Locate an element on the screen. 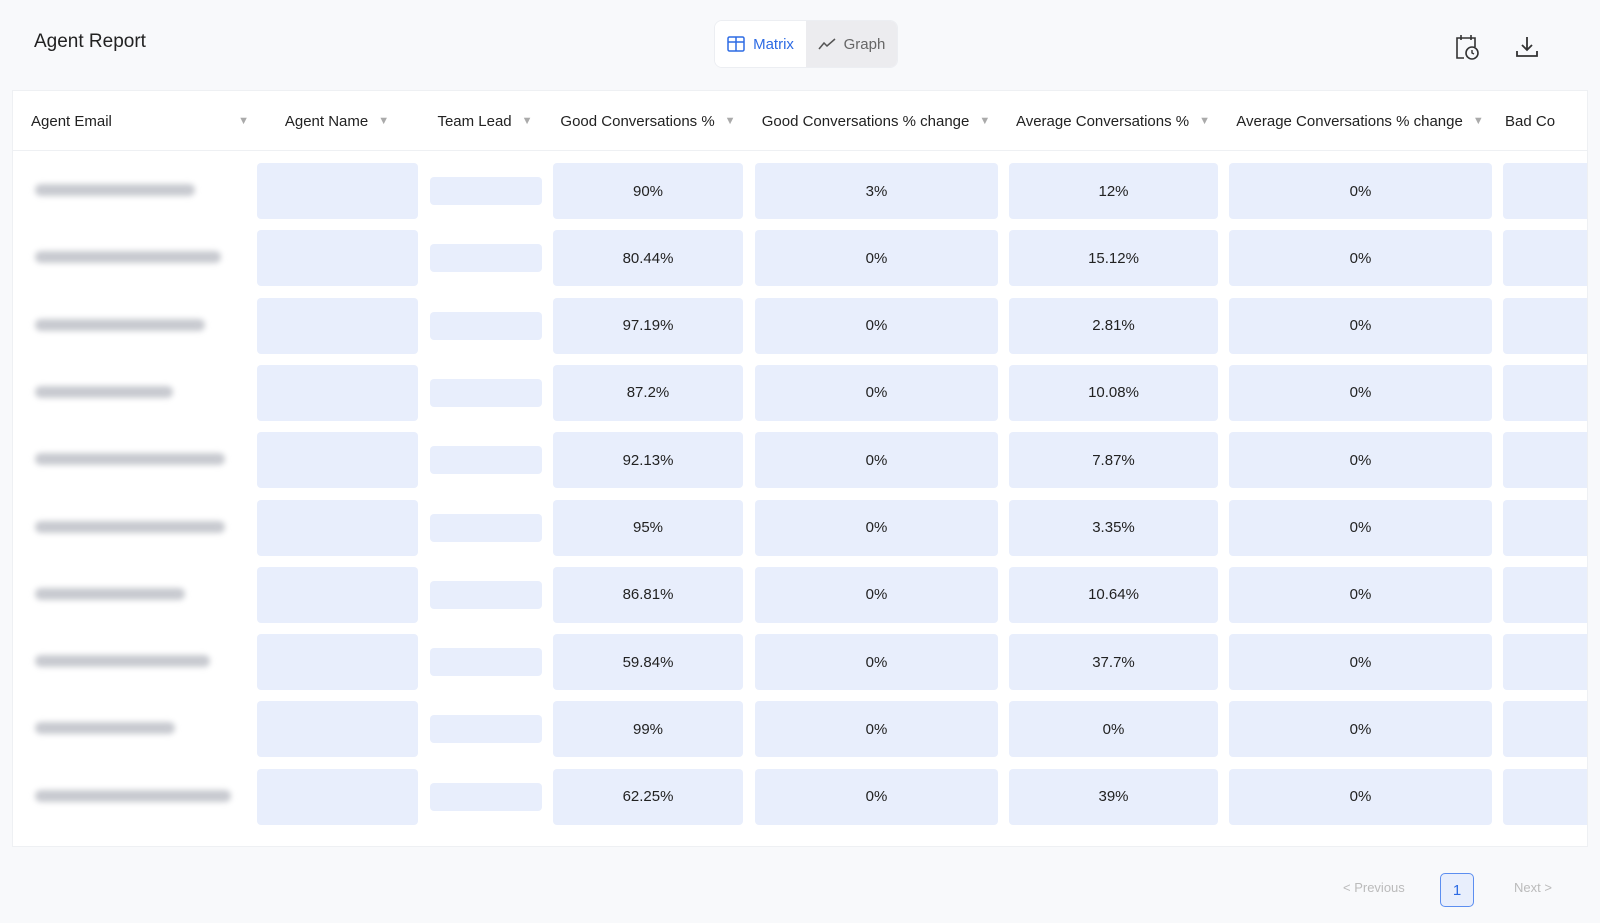  column-header: Good Conversations % change ▼ is located at coordinates (876, 121).